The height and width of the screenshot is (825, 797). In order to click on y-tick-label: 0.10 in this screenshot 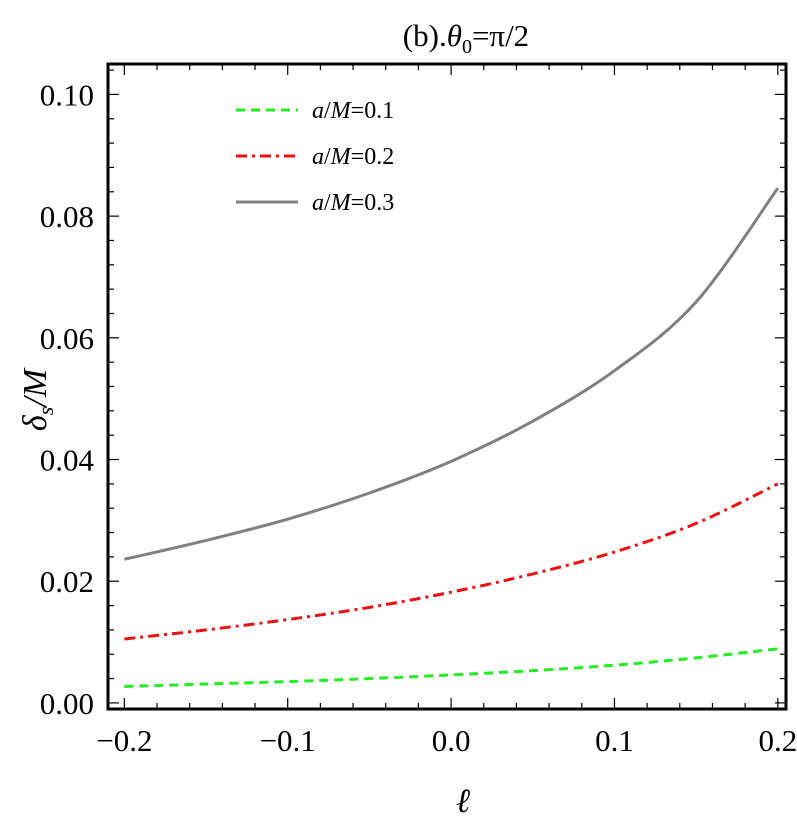, I will do `click(67, 94)`.